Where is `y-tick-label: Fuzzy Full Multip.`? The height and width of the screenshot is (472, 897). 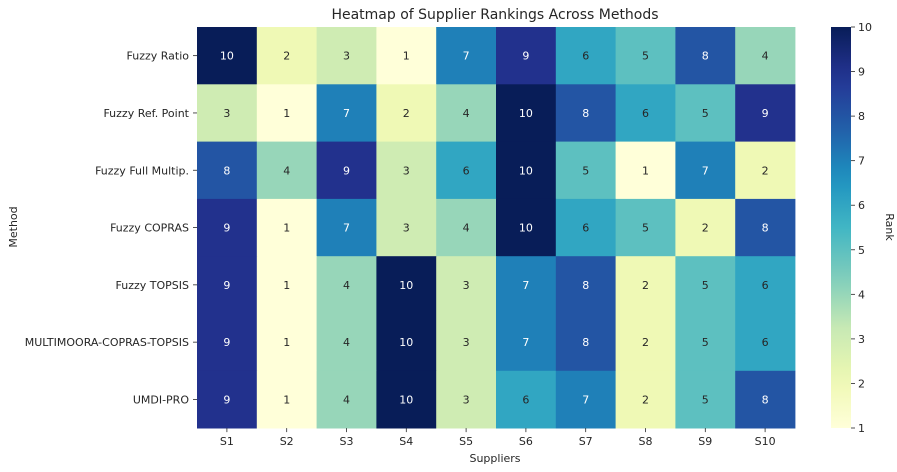
y-tick-label: Fuzzy Full Multip. is located at coordinates (142, 170).